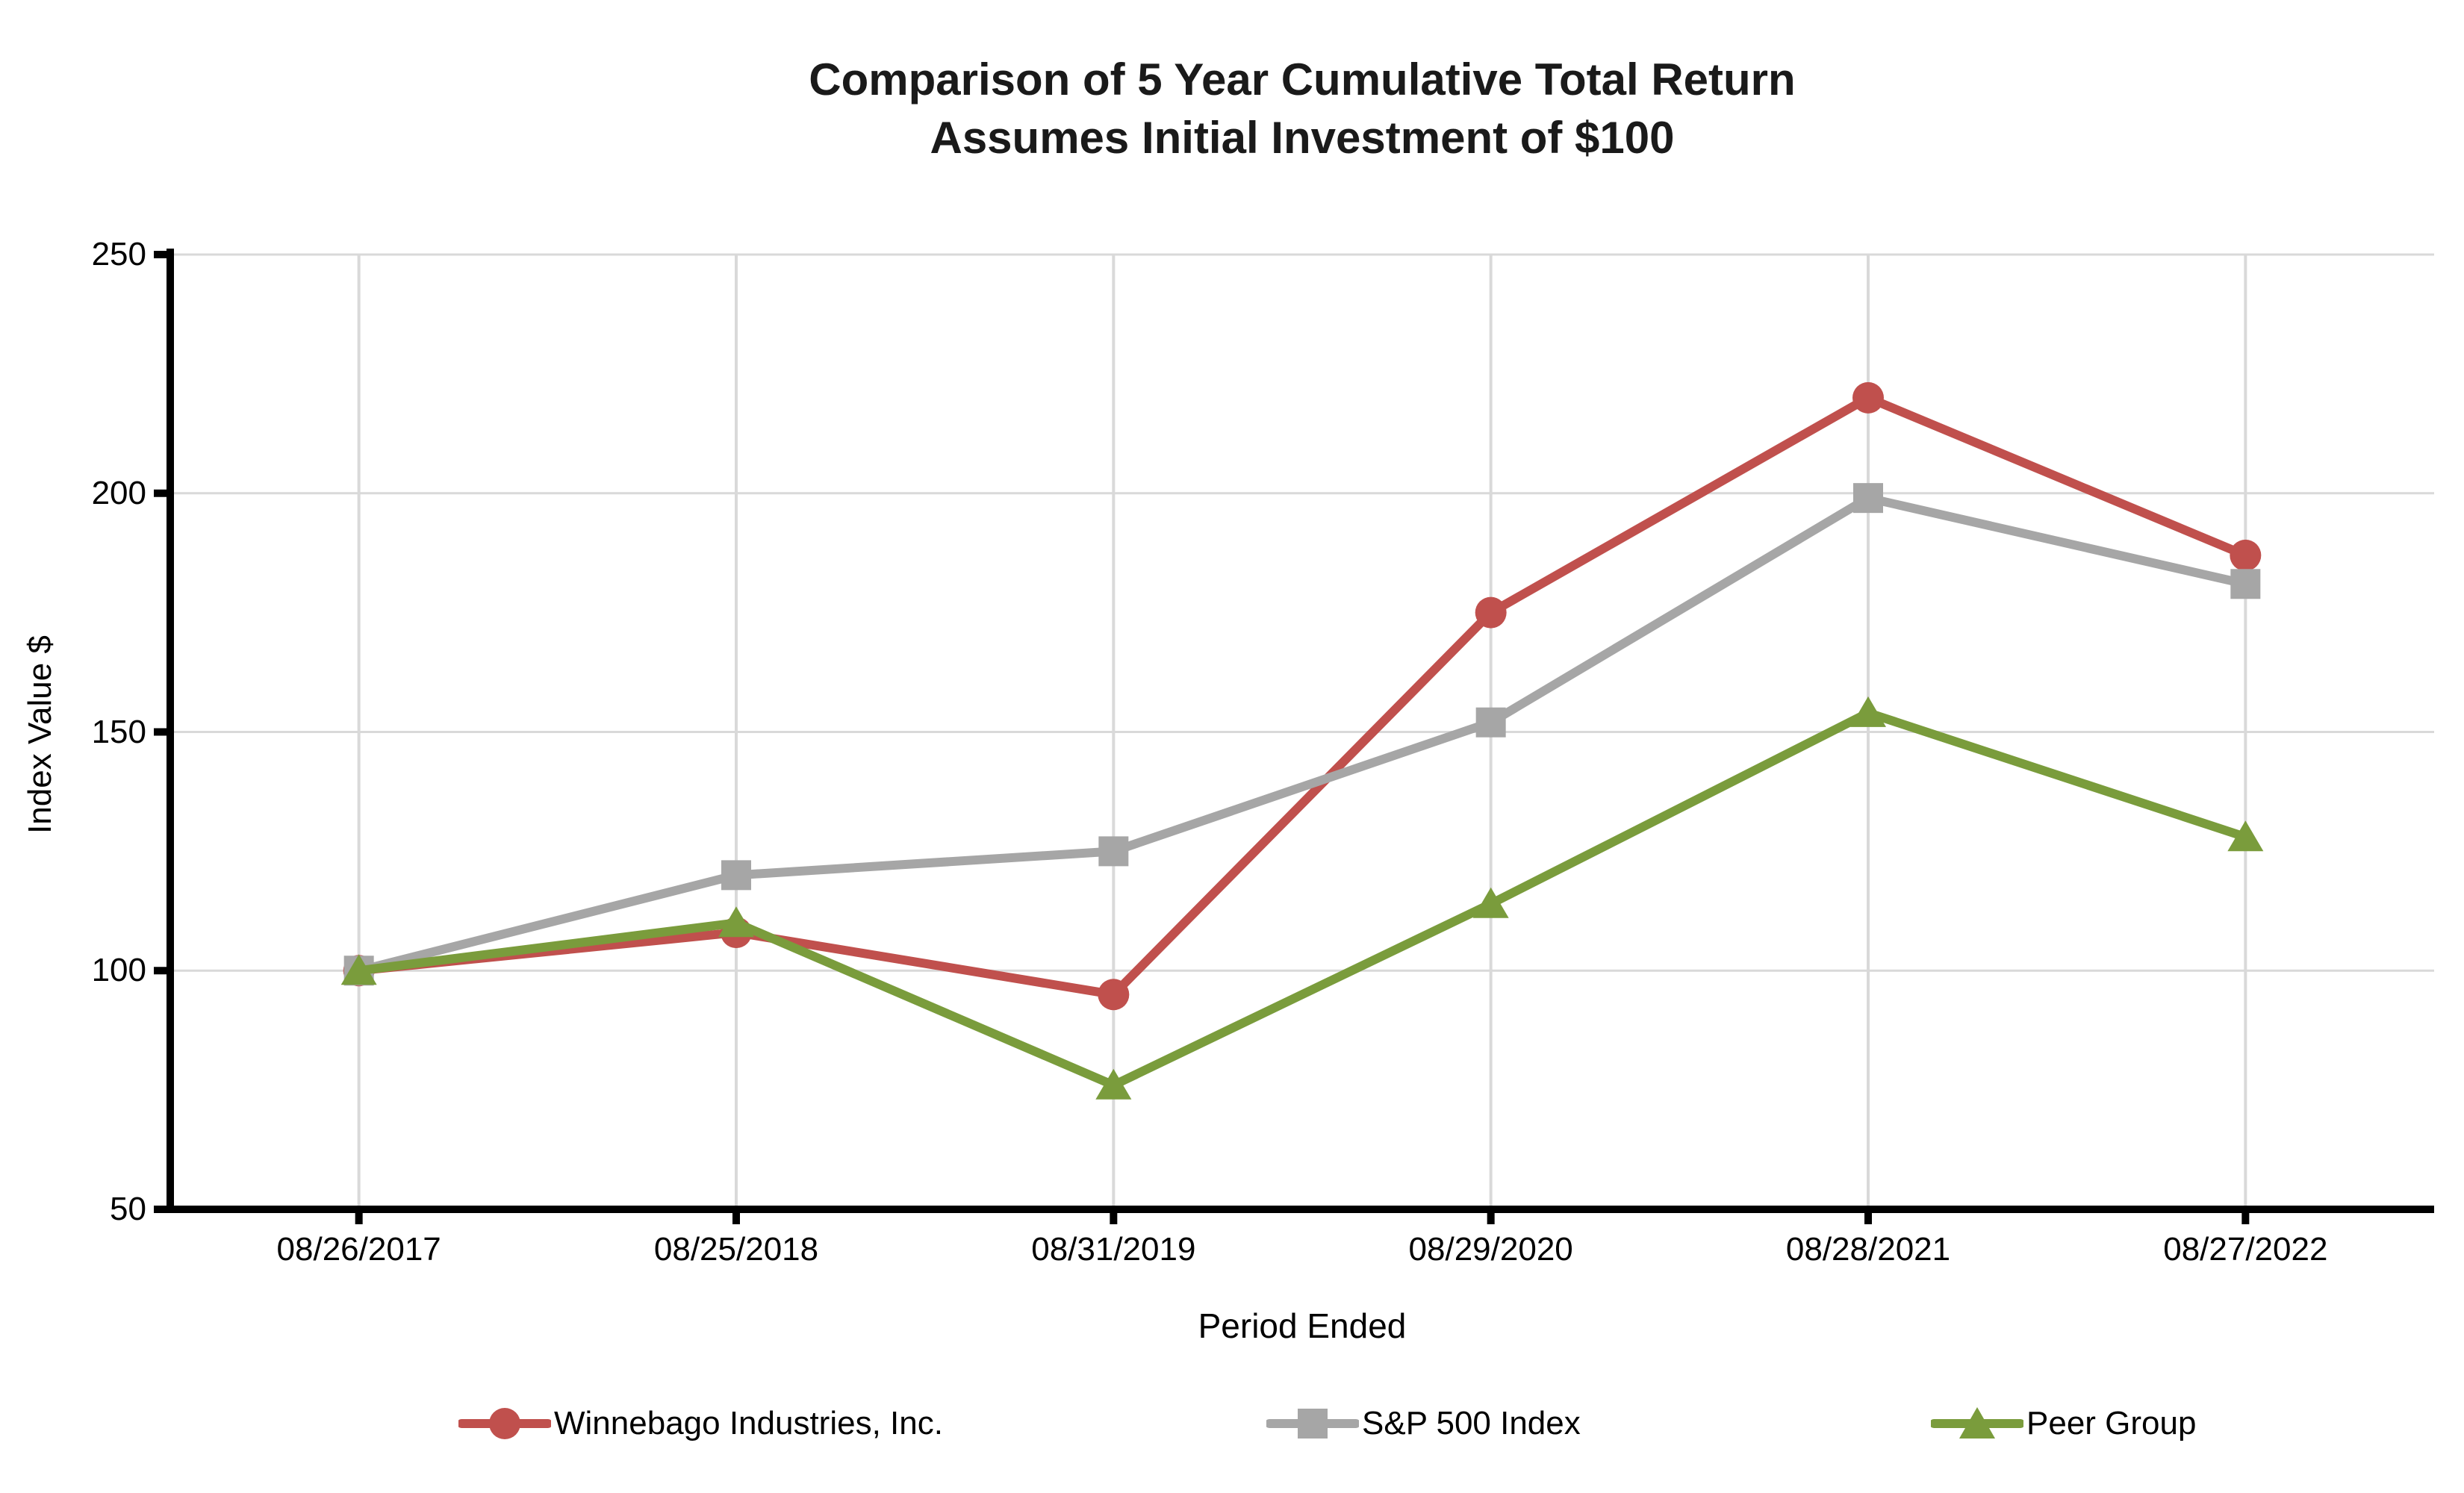 The image size is (2464, 1493). What do you see at coordinates (748, 1423) in the screenshot?
I see `legend-label: Winnebago Industries, Inc.` at bounding box center [748, 1423].